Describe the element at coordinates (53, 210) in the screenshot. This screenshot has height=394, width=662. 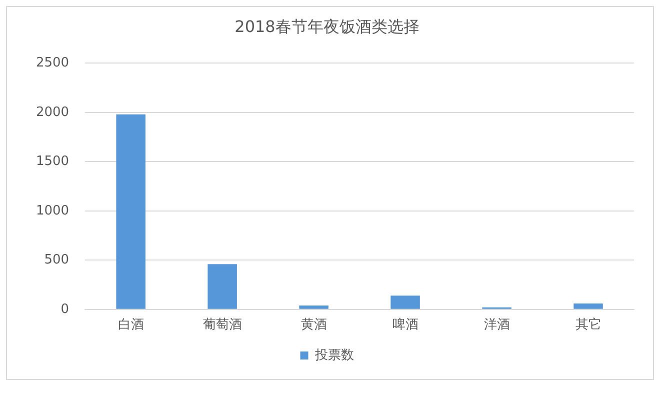
I see `y-tick-label: 1000` at that location.